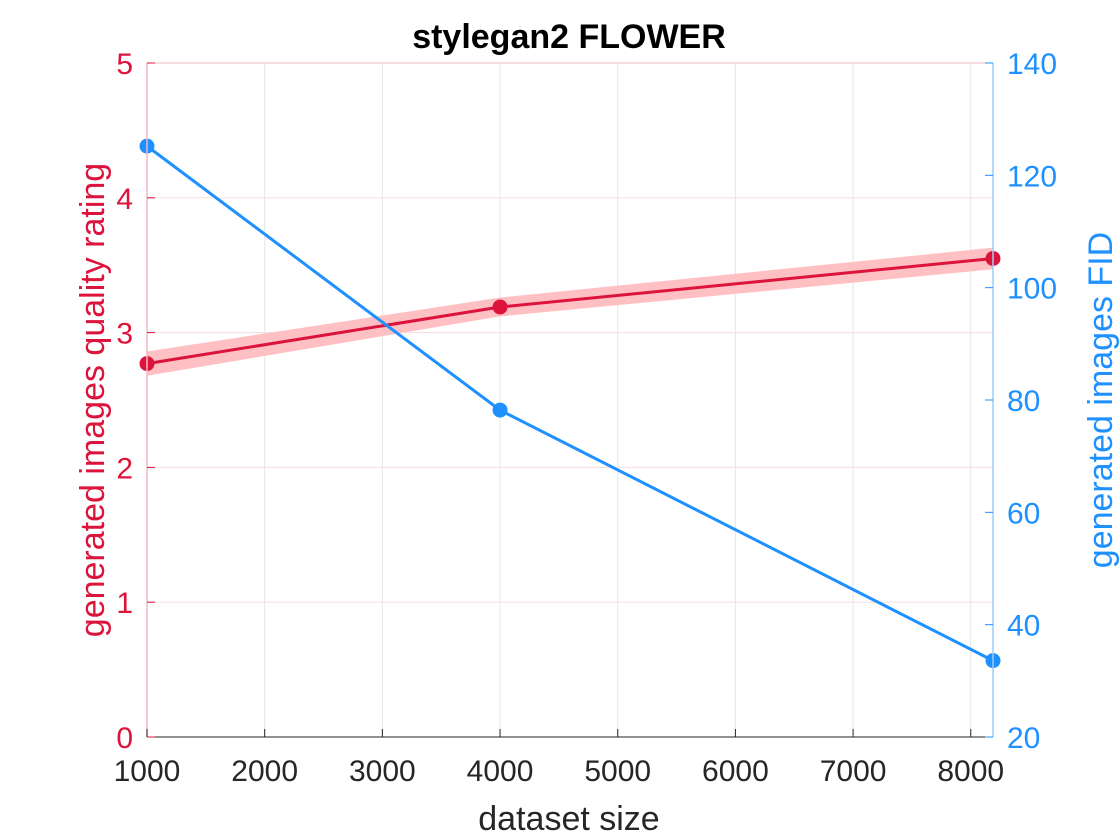 The height and width of the screenshot is (840, 1120). I want to click on y-right-tick-label: 40, so click(1023, 626).